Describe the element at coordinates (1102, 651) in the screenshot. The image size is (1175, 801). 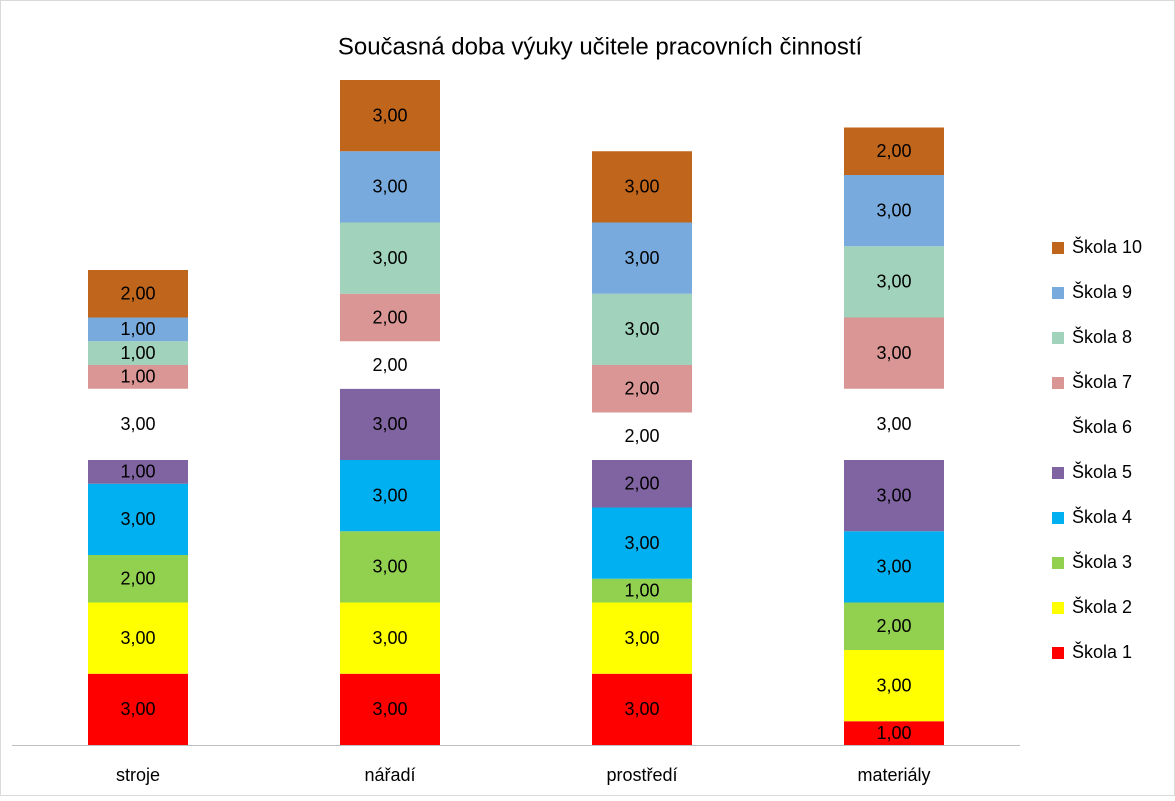
I see `legend-label: Škola 1` at that location.